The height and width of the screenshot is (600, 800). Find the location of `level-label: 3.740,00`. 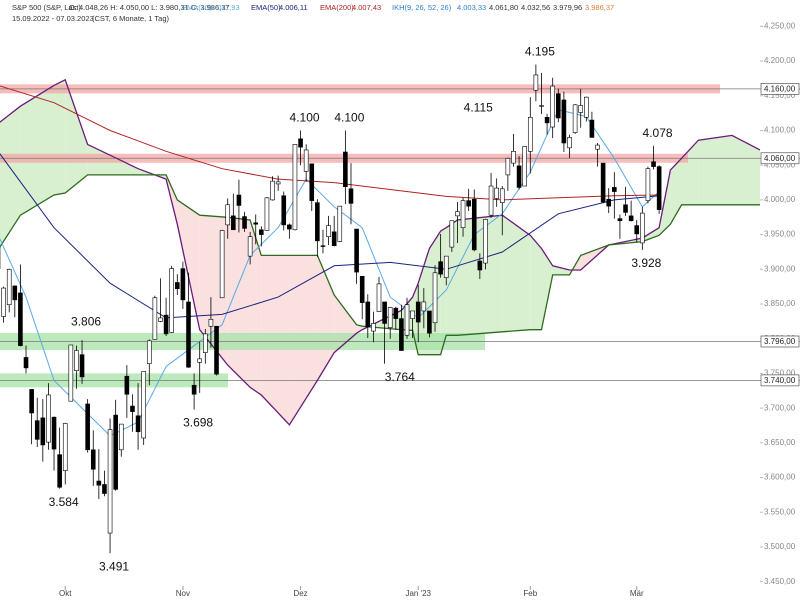

level-label: 3.740,00 is located at coordinates (780, 380).